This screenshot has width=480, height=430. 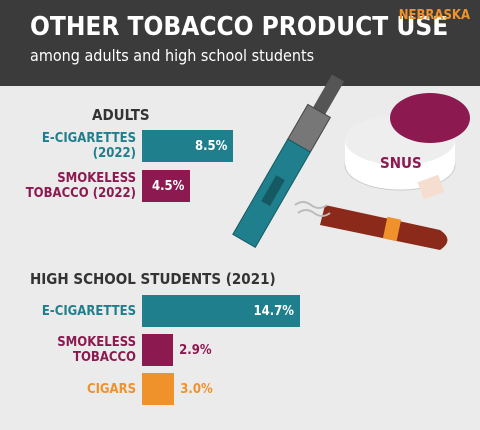 I want to click on vape-pen, so click(x=288, y=161).